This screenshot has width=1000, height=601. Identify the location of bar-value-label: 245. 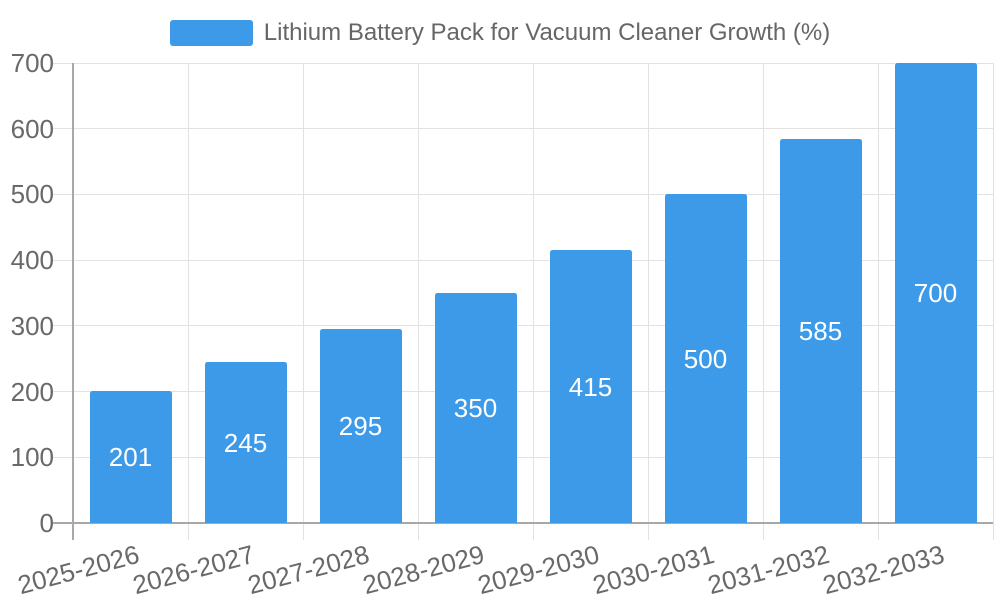
(245, 442).